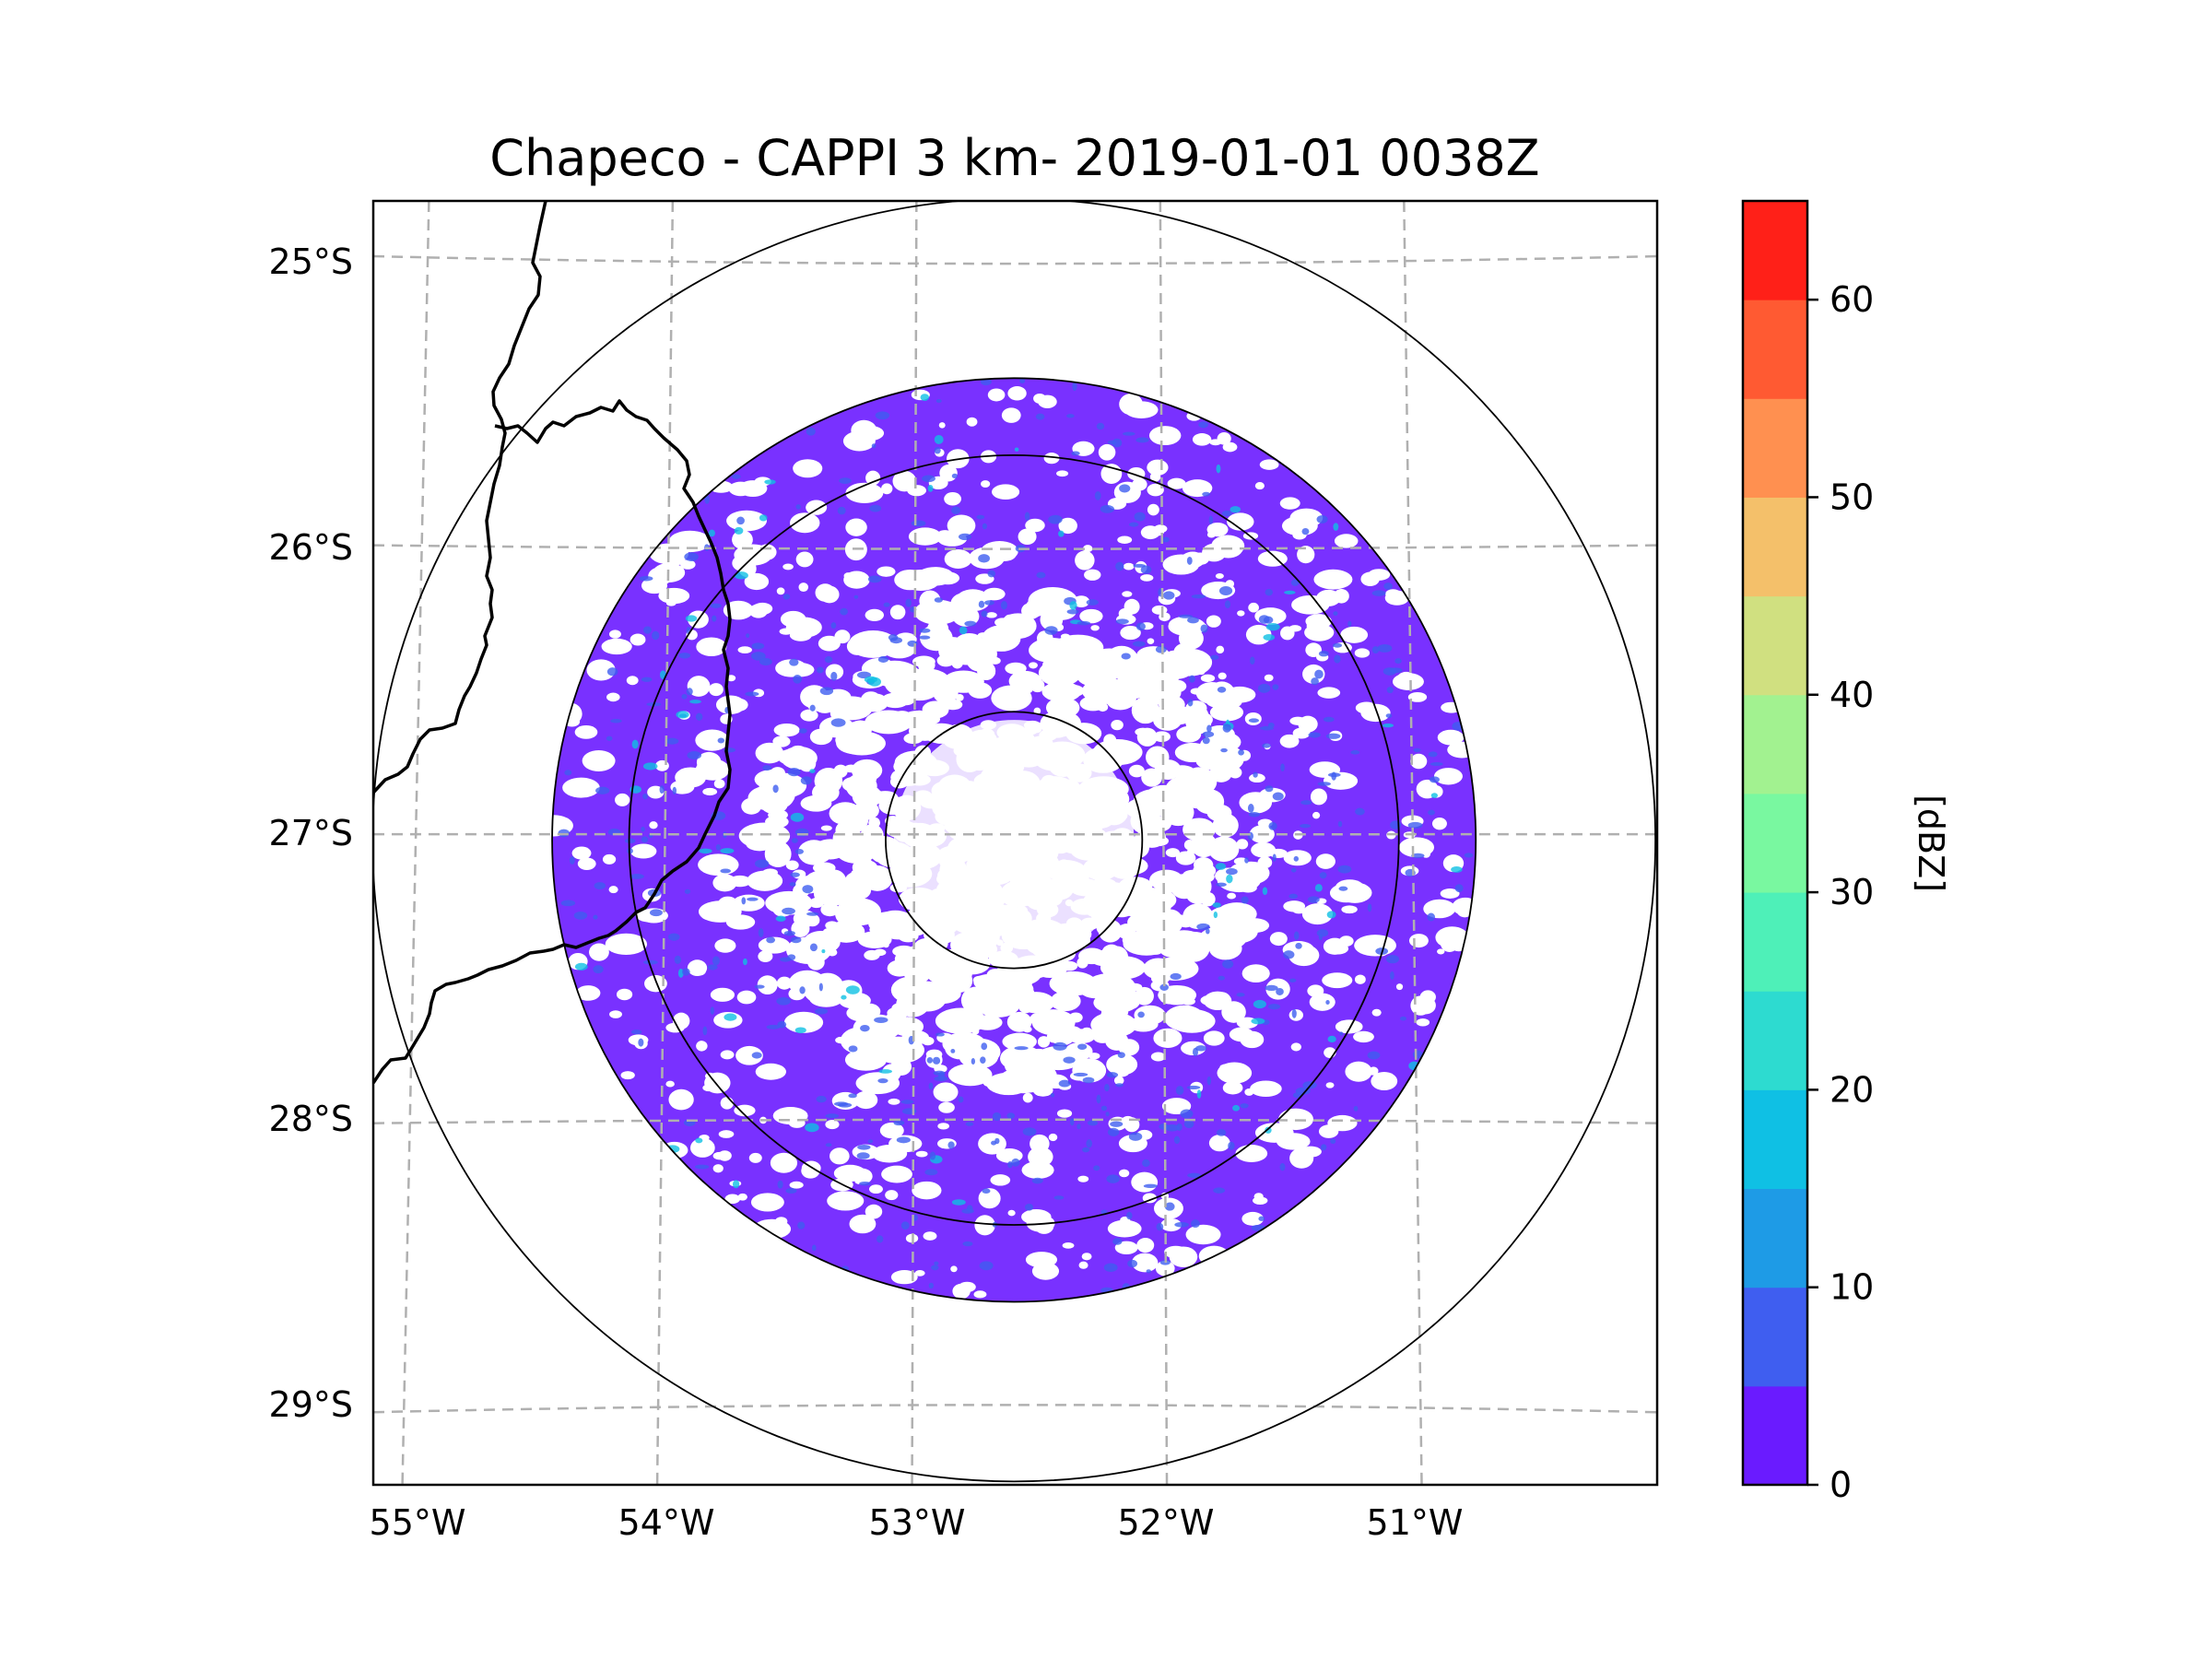 This screenshot has width=2212, height=1659. Describe the element at coordinates (1846, 852) in the screenshot. I see `colorbar: 0 10 20 30 40 50 60 [dBZ]` at that location.